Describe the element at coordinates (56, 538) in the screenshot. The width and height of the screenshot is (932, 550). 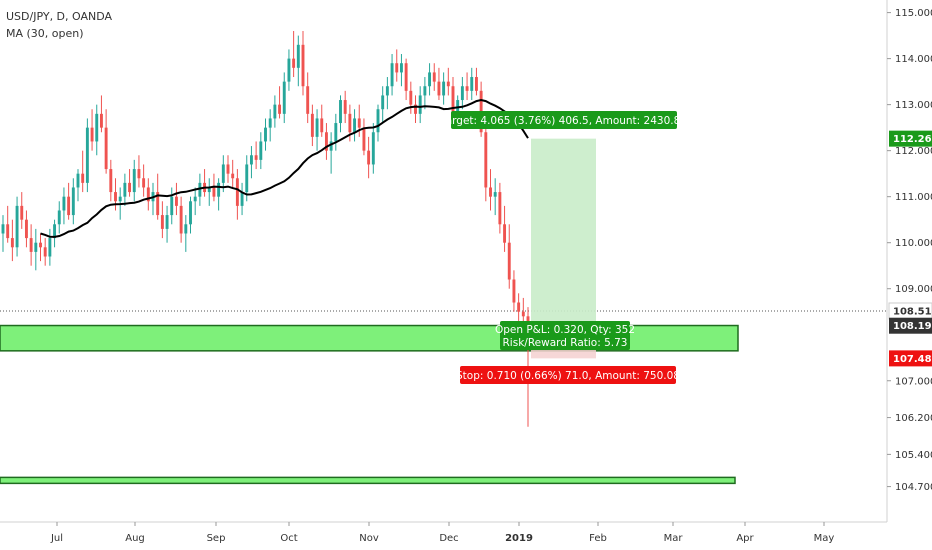
I see `x-tick-label: Jul` at that location.